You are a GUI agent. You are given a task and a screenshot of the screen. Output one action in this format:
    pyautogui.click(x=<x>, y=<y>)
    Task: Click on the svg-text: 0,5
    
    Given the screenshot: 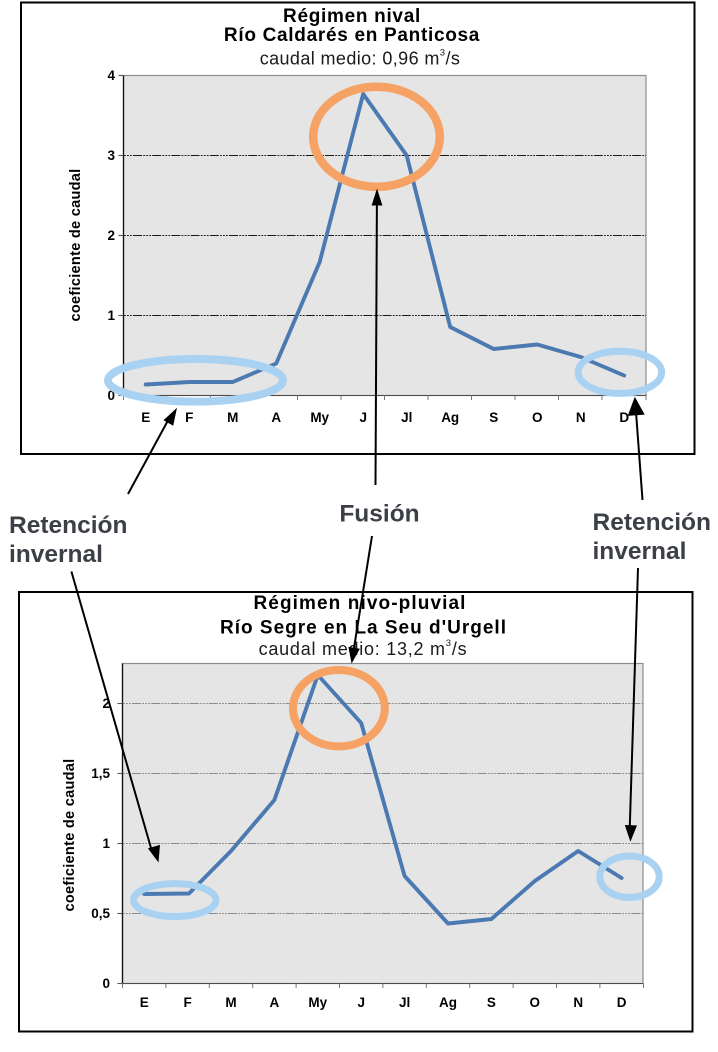 What is the action you would take?
    pyautogui.click(x=100, y=913)
    